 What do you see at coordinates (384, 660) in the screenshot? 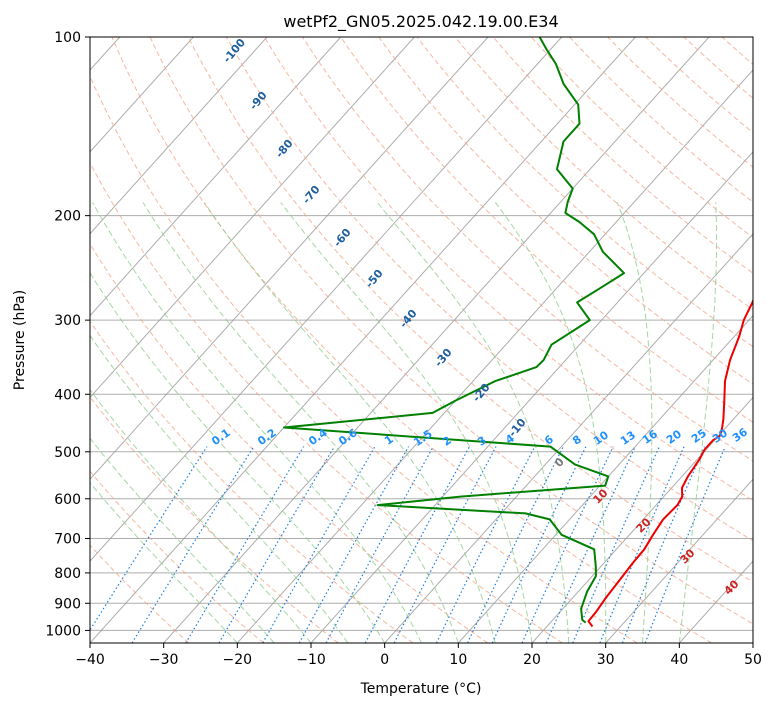
I see `x-tick-label: 0` at bounding box center [384, 660].